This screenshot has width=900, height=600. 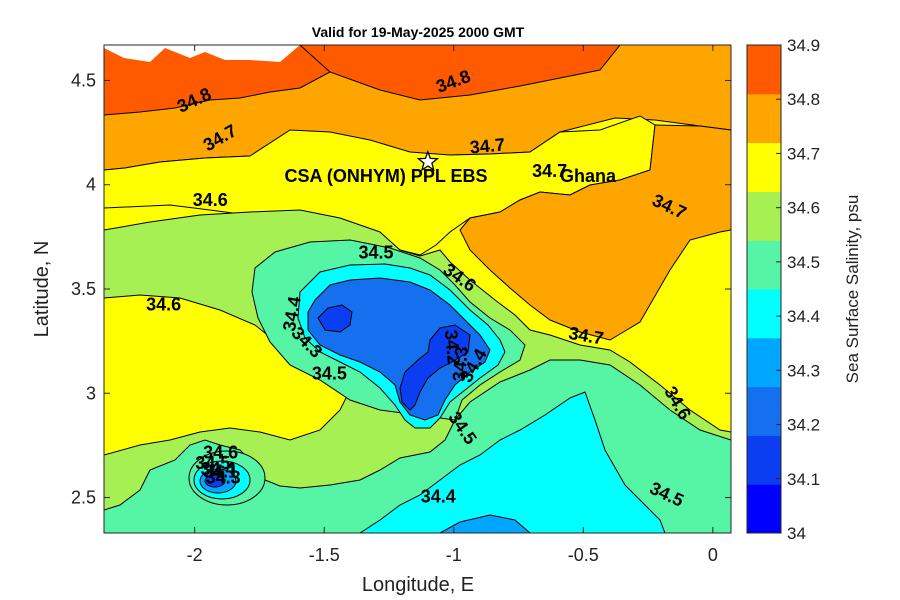 What do you see at coordinates (803, 370) in the screenshot?
I see `colorbar-tick-label: 34.3` at bounding box center [803, 370].